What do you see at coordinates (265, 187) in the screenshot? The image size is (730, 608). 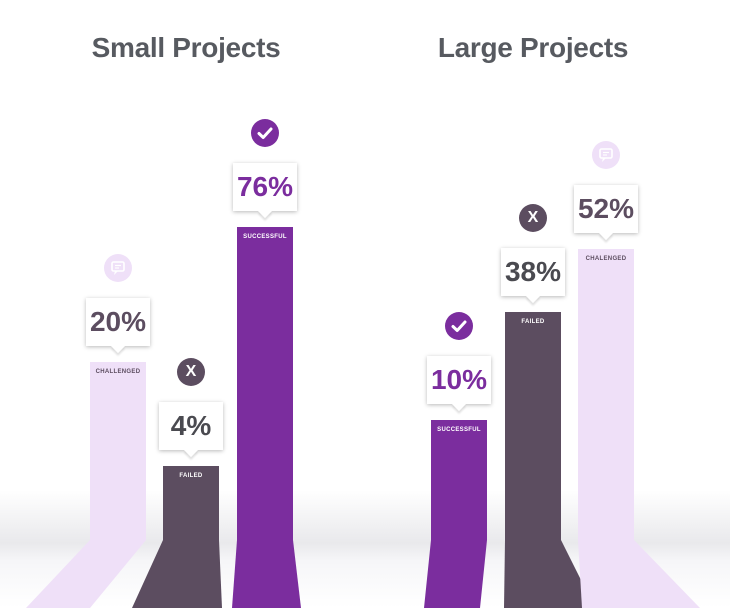 I see `value-callout: 76%` at bounding box center [265, 187].